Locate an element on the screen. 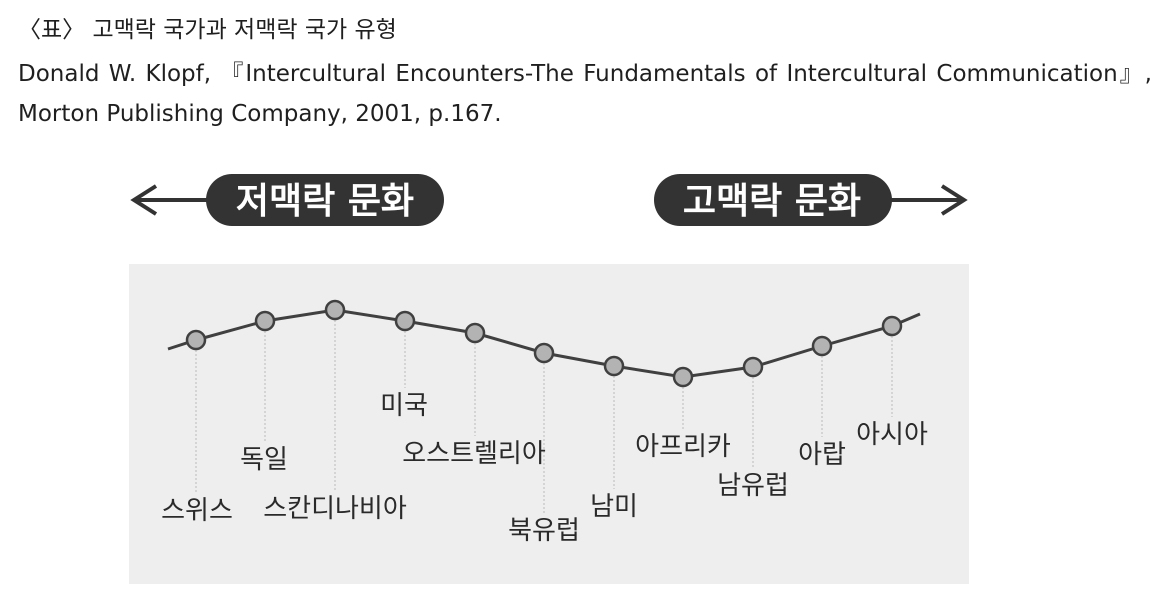 This screenshot has width=1168, height=595. country-label: 아시아 is located at coordinates (892, 435).